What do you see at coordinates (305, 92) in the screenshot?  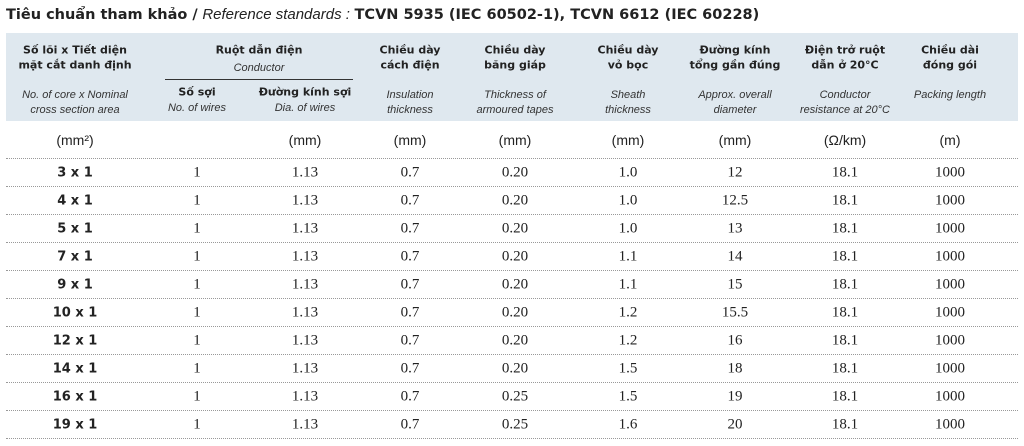 I see `column-title: Đường kính sợi` at bounding box center [305, 92].